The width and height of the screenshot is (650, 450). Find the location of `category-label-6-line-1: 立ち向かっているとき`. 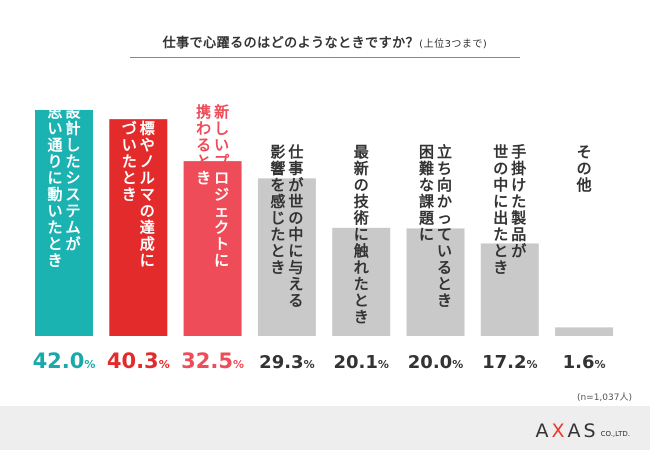

category-label-6-line-1: 立ち向かっているとき is located at coordinates (444, 226).